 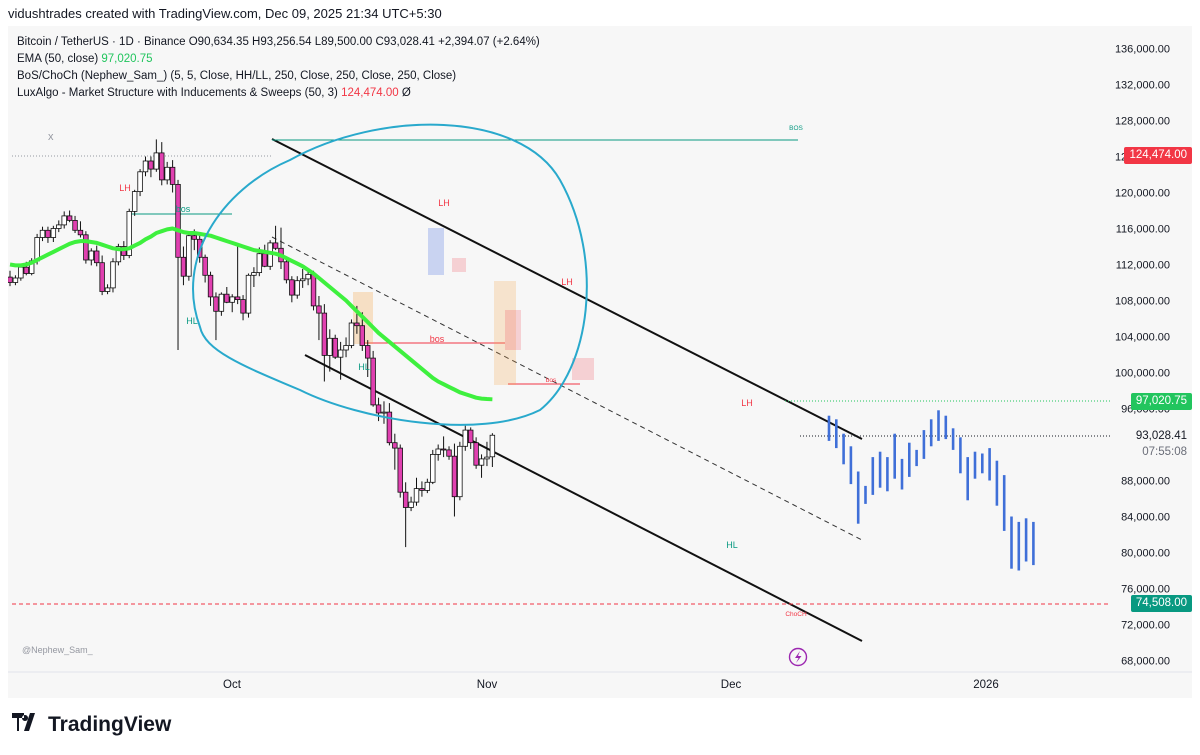 What do you see at coordinates (278, 59) in the screenshot?
I see `legend-ema-row: EMA (50, close) 97,020.75` at bounding box center [278, 59].